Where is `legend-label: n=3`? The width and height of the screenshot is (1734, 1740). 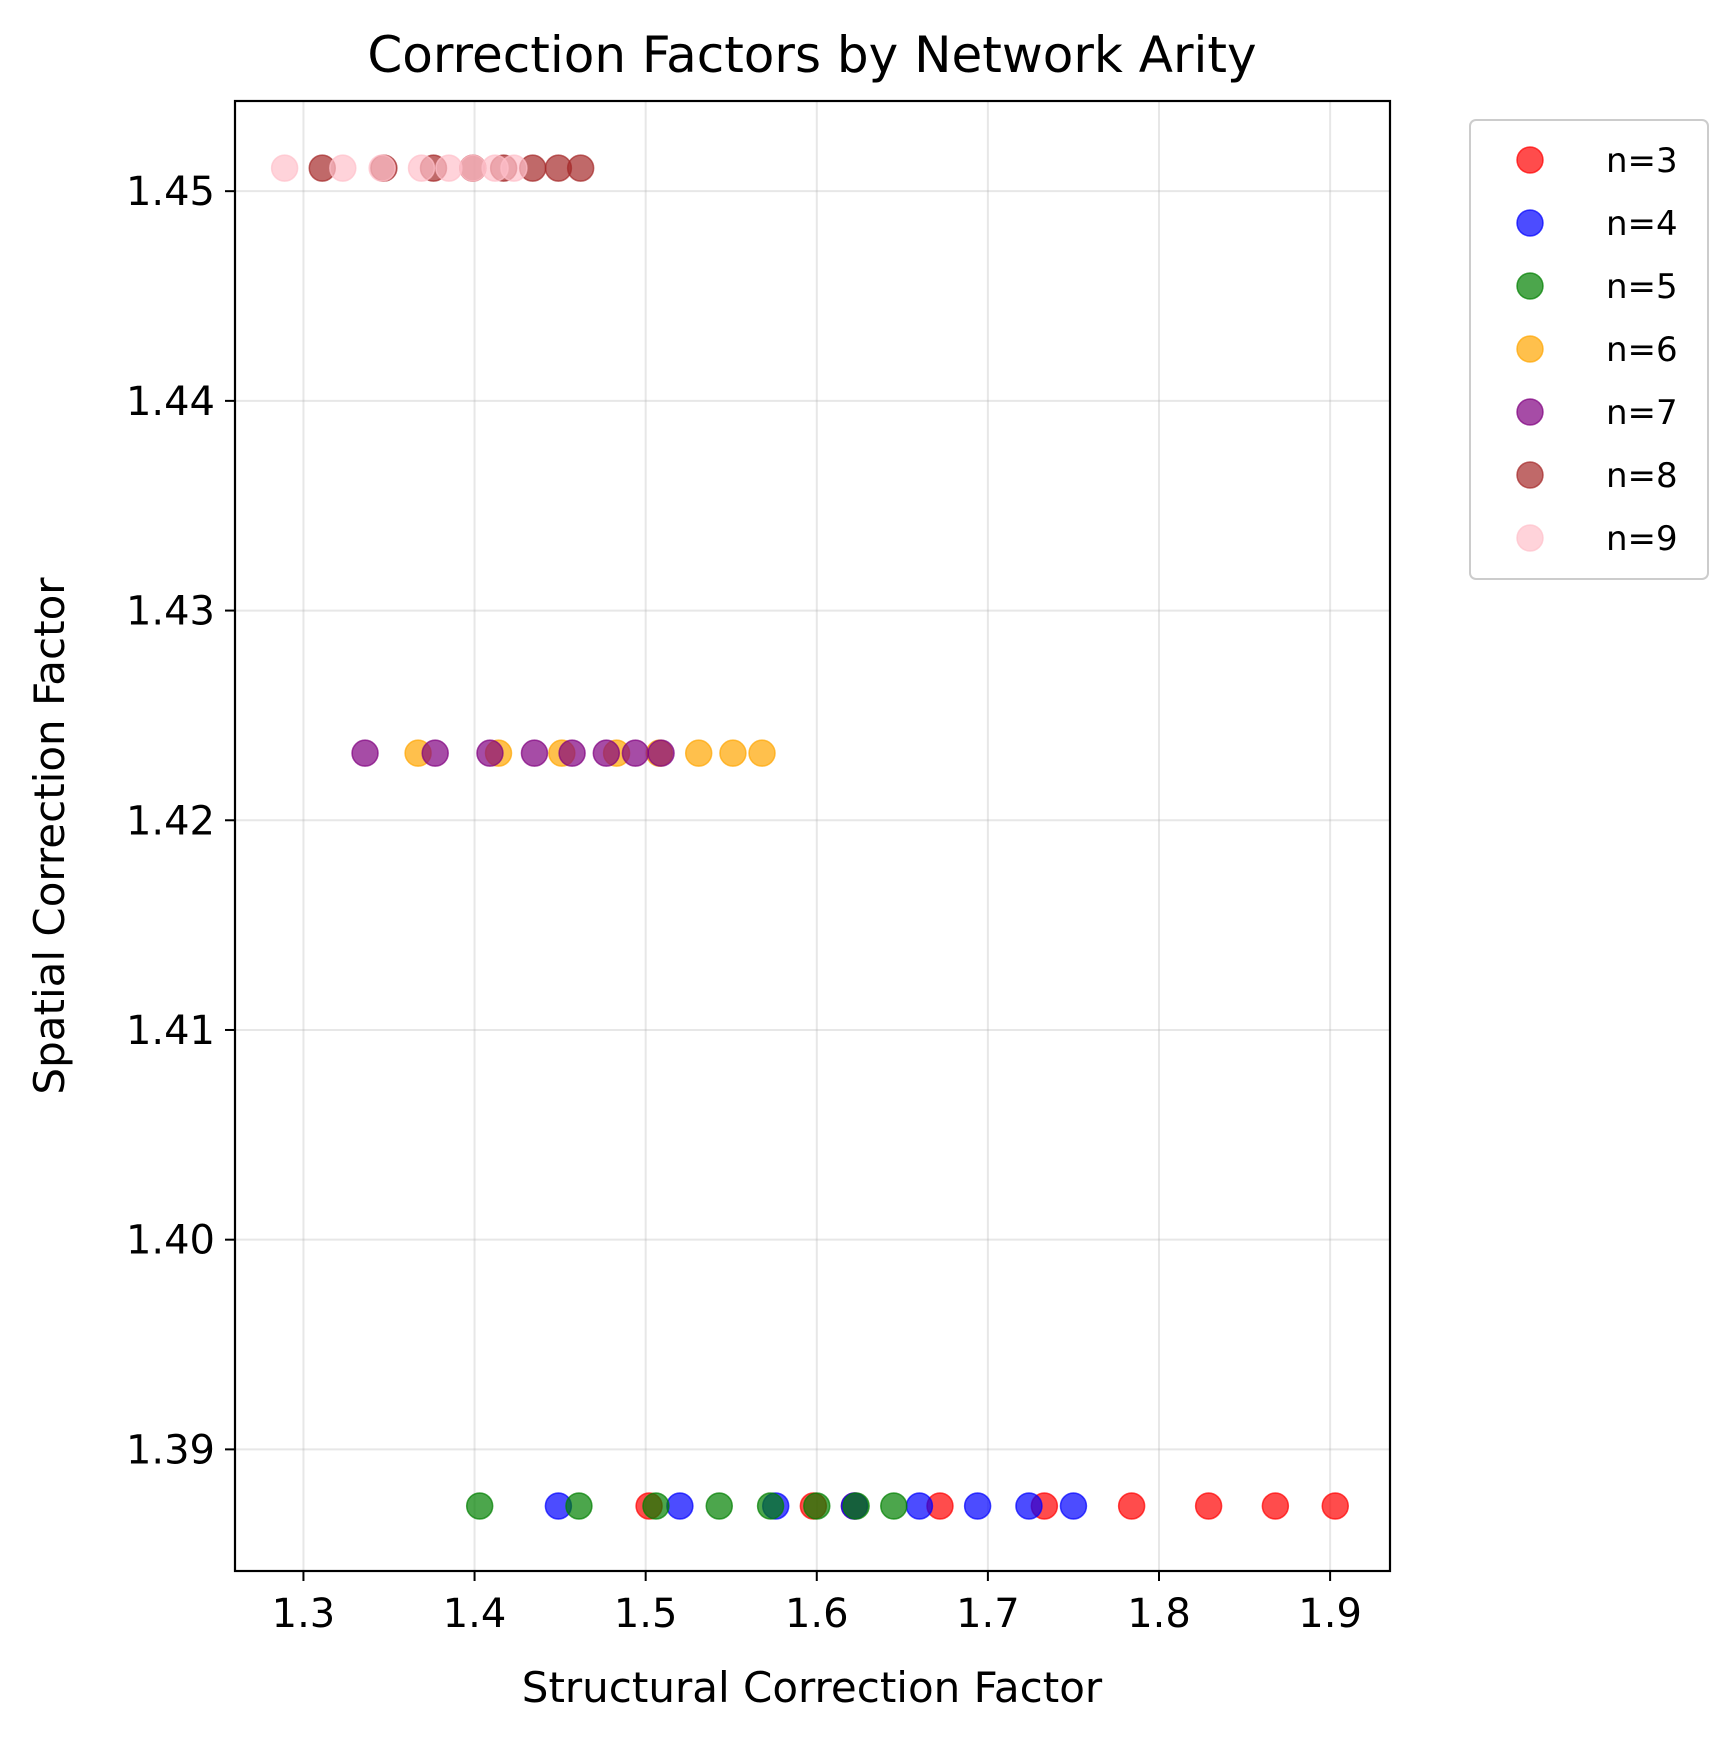
legend-label: n=3 is located at coordinates (1642, 161).